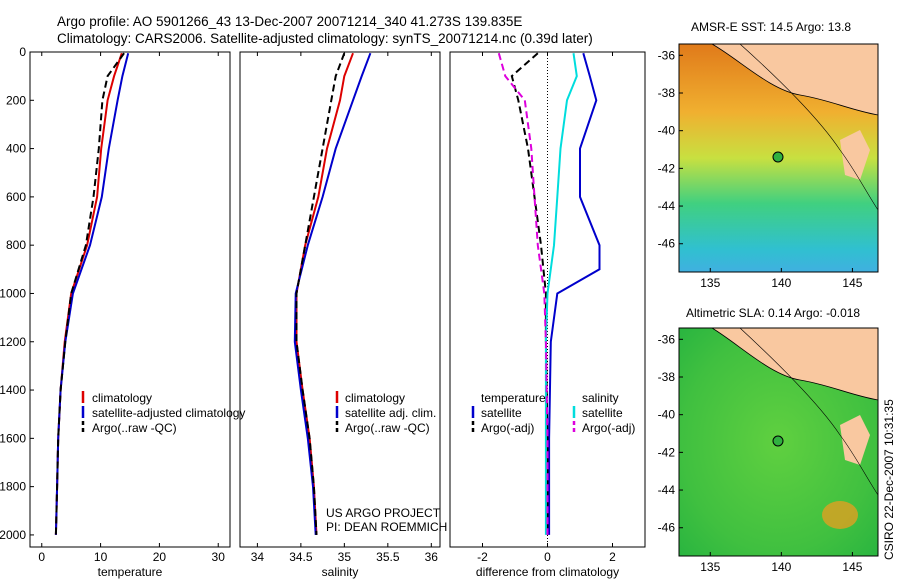 This screenshot has width=900, height=580. Describe the element at coordinates (13, 535) in the screenshot. I see `y-tick-label: 2000` at that location.